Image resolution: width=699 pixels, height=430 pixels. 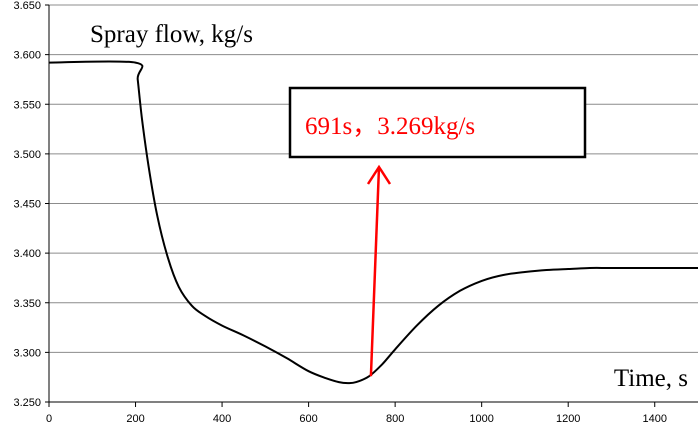 I want to click on x-tick-label: 200, so click(x=135, y=419).